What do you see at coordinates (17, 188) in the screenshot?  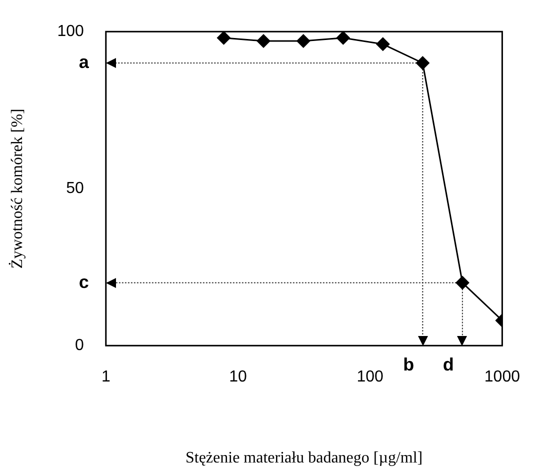 I see `y-axis-title: Żywotność komórek [%]` at bounding box center [17, 188].